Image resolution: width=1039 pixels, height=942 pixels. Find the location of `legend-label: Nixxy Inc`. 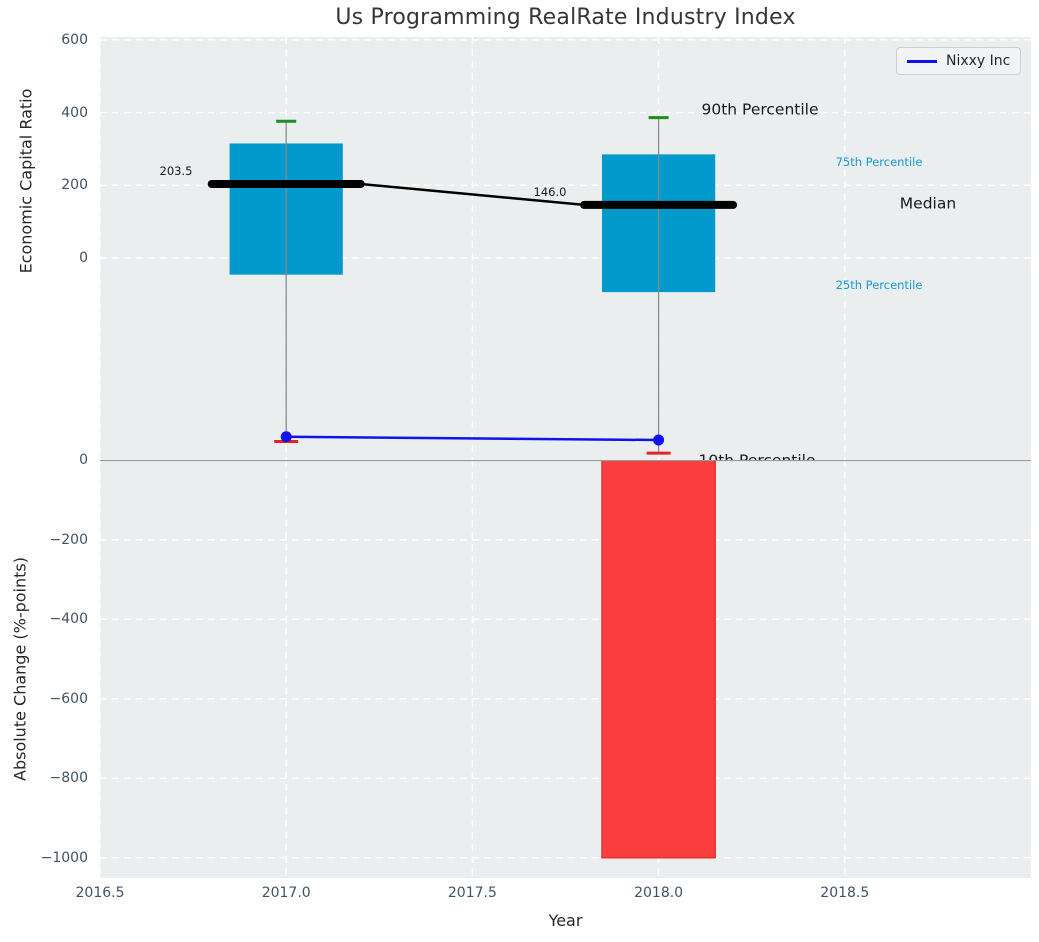

legend-label: Nixxy Inc is located at coordinates (978, 61).